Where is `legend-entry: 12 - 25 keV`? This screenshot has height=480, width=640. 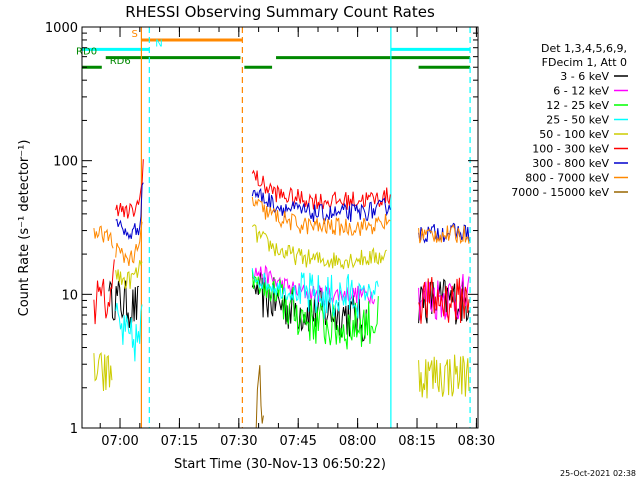
legend-entry: 12 - 25 keV is located at coordinates (577, 105).